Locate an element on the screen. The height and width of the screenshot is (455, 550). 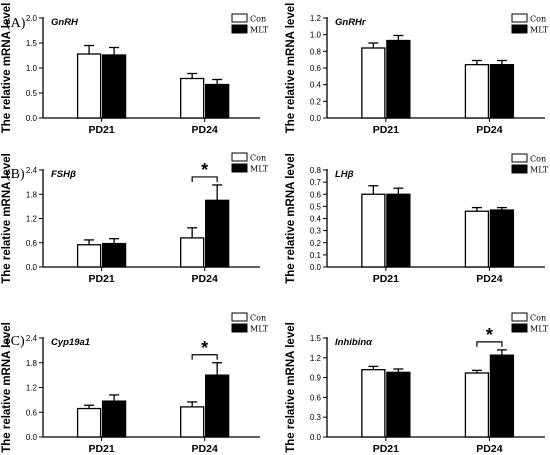
y-tick-label: 0.7 is located at coordinates (316, 182).